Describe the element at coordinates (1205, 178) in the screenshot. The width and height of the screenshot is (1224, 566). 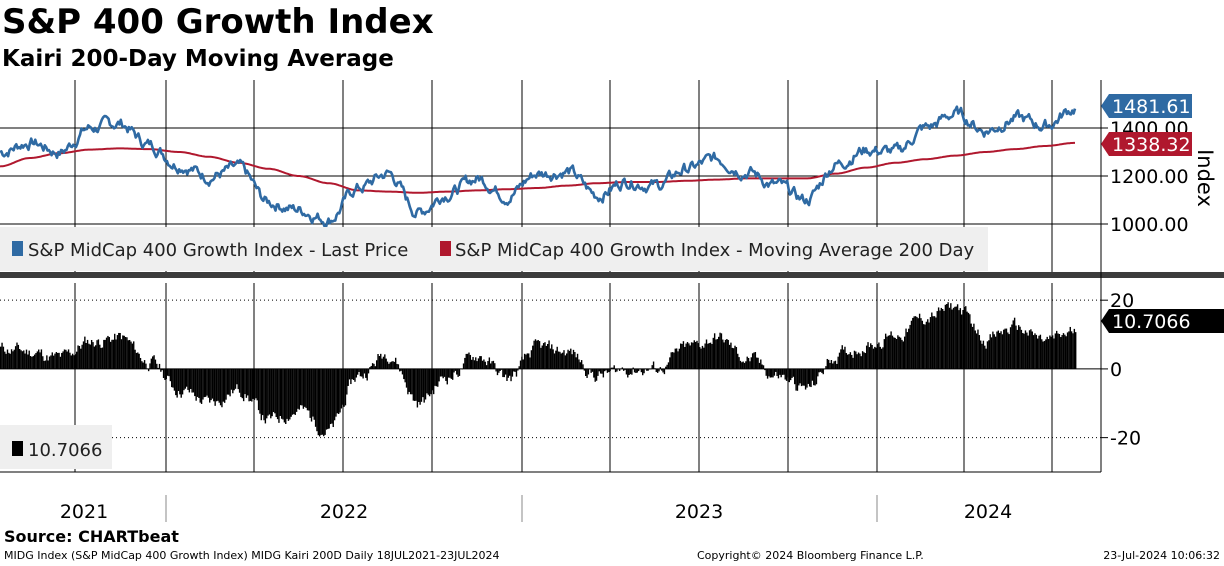
I see `upper-axis-title: Index` at that location.